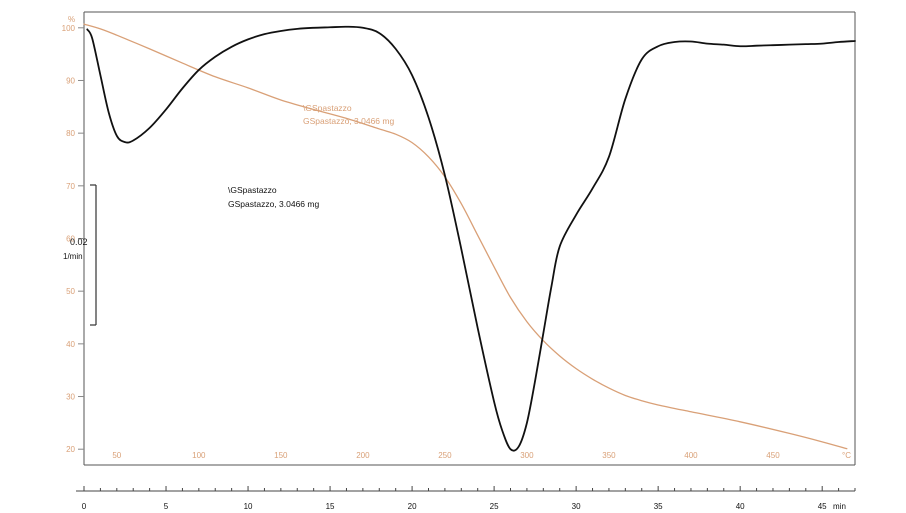  What do you see at coordinates (70, 186) in the screenshot?
I see `y-axis-tick-label: 70` at bounding box center [70, 186].